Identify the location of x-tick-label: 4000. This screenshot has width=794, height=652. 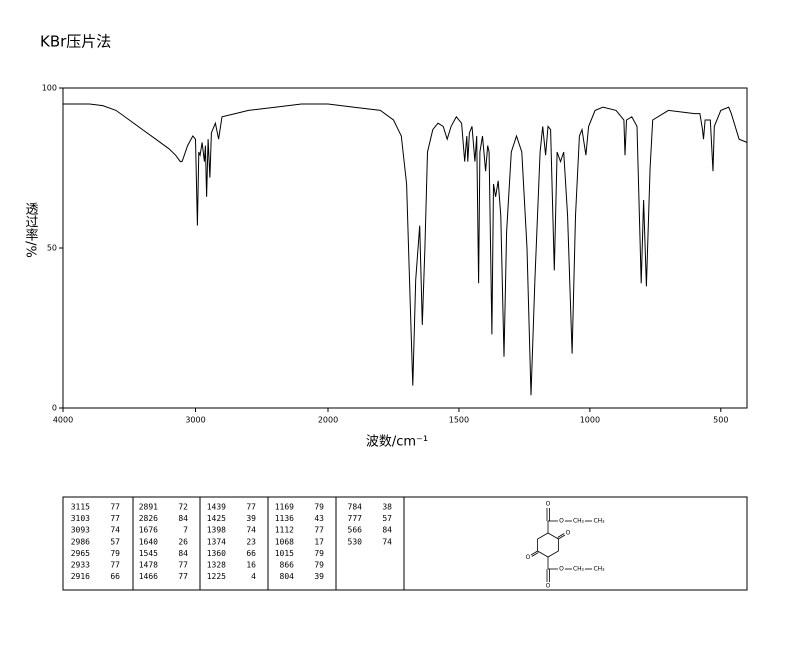
(63, 420).